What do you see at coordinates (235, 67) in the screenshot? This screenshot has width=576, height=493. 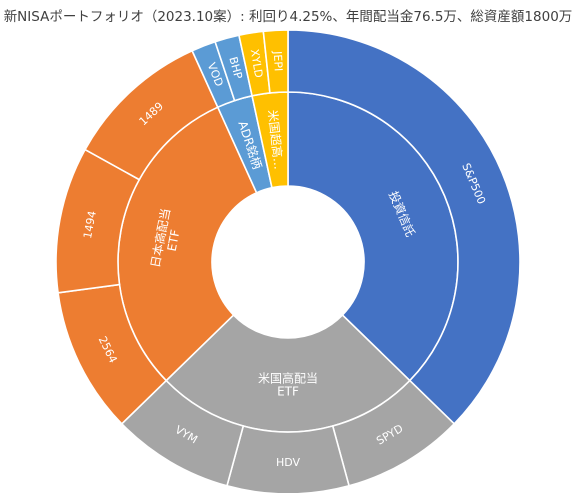 I see `label-bhp: BHP` at bounding box center [235, 67].